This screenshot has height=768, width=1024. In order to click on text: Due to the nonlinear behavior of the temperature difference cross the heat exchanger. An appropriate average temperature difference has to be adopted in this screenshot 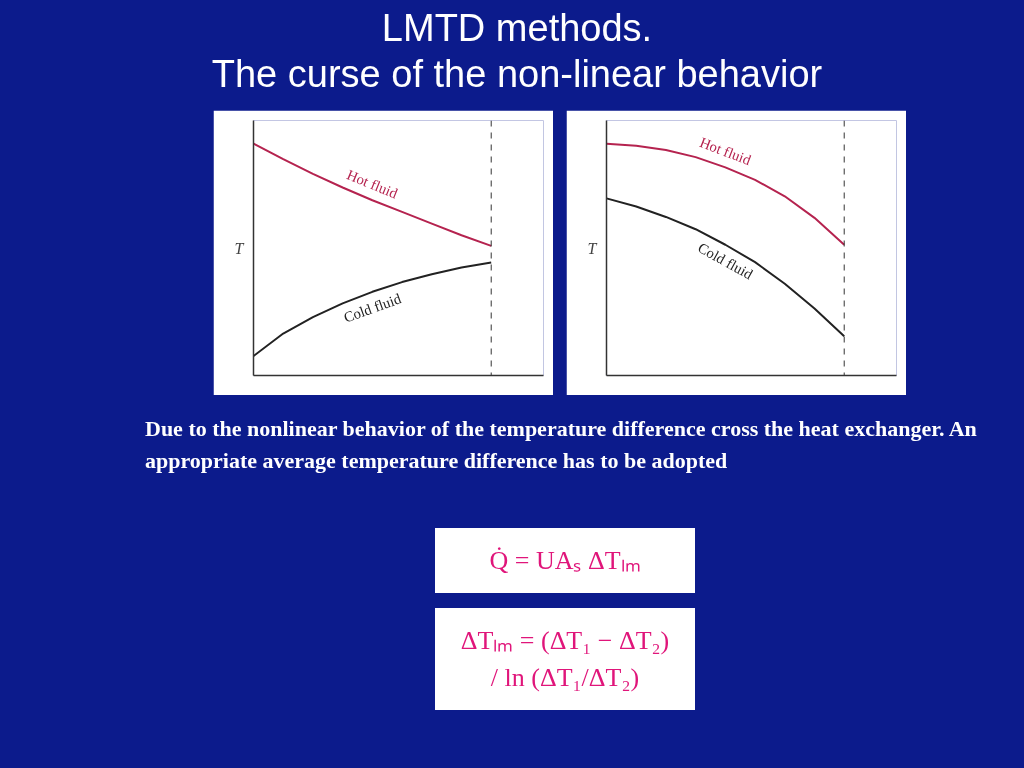, I will do `click(561, 445)`.